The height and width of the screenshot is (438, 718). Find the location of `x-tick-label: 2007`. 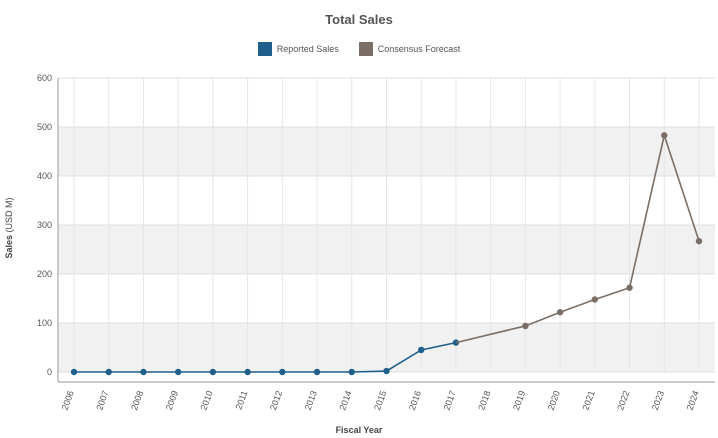

x-tick-label: 2007 is located at coordinates (102, 400).